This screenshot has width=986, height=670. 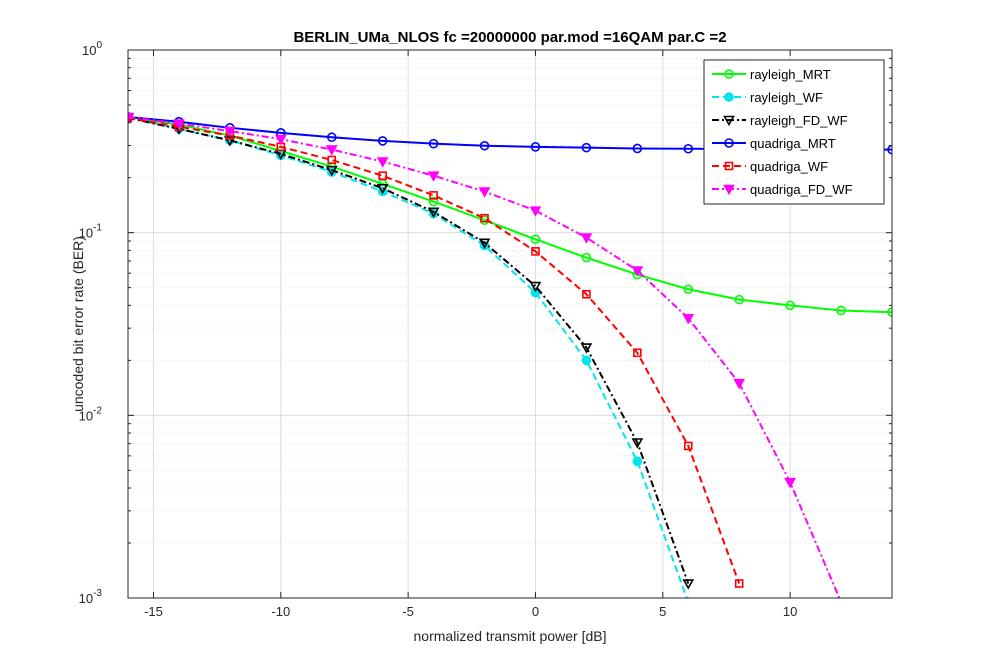 What do you see at coordinates (793, 143) in the screenshot?
I see `legend-label: quadriga_MRT` at bounding box center [793, 143].